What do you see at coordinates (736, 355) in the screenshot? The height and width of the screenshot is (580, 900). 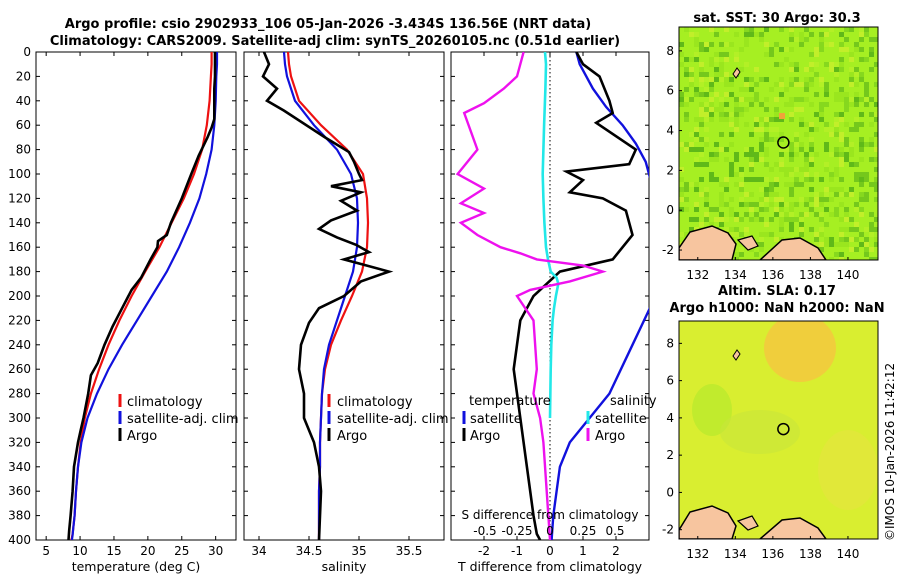 I see `sla-islet` at bounding box center [736, 355].